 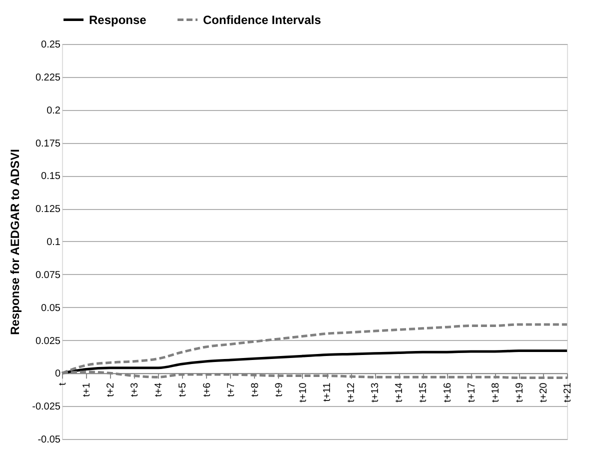 I want to click on x-tick-label: t+18, so click(x=496, y=392).